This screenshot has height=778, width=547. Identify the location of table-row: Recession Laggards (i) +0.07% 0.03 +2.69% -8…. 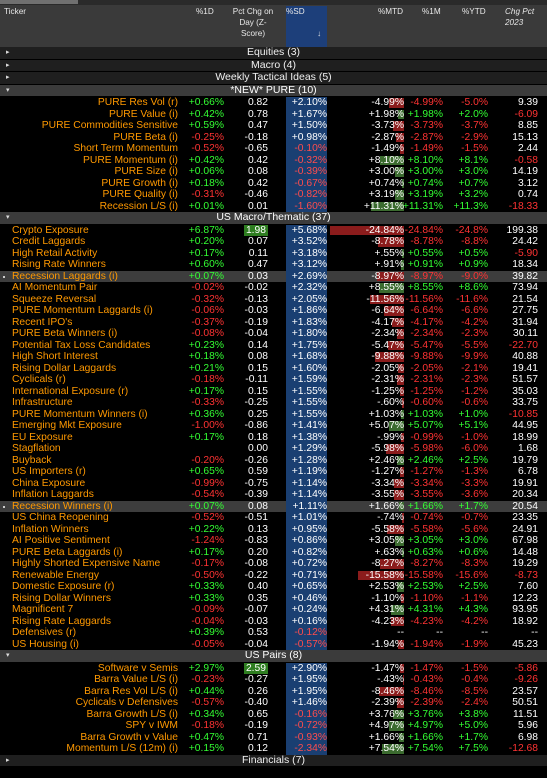
(273, 276).